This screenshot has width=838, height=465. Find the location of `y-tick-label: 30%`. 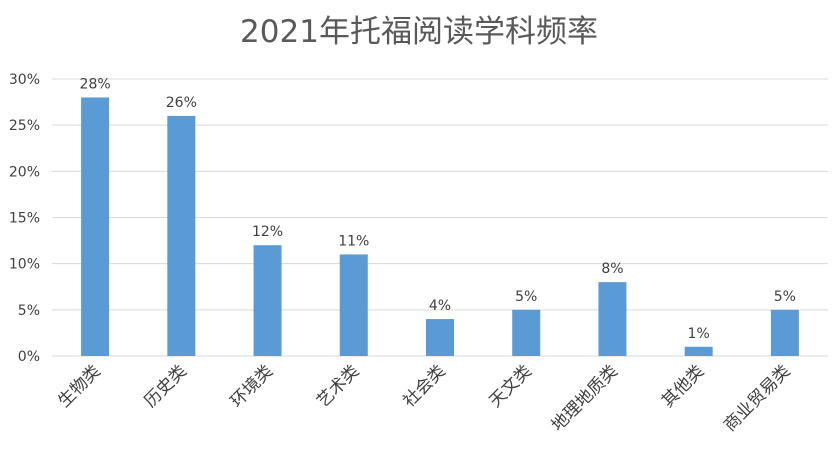

y-tick-label: 30% is located at coordinates (24, 80).